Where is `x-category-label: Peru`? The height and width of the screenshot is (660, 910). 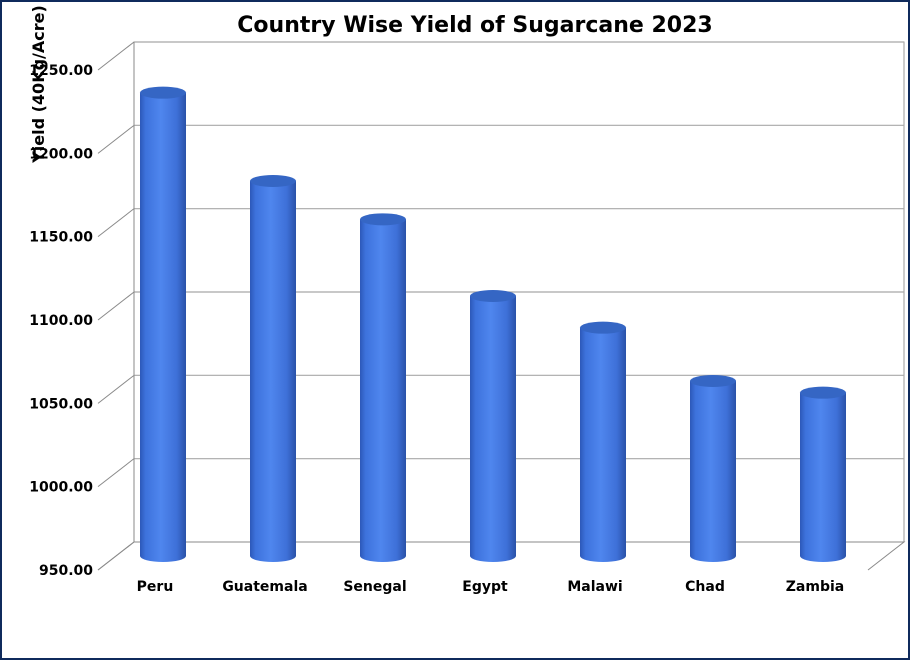
x-category-label: Peru is located at coordinates (155, 587).